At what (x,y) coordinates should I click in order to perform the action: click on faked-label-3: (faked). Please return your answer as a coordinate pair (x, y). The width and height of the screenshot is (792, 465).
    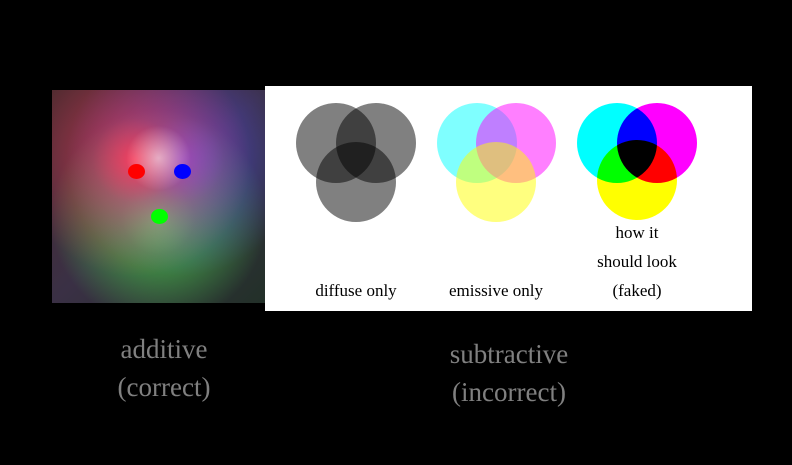
    Looking at the image, I should click on (637, 290).